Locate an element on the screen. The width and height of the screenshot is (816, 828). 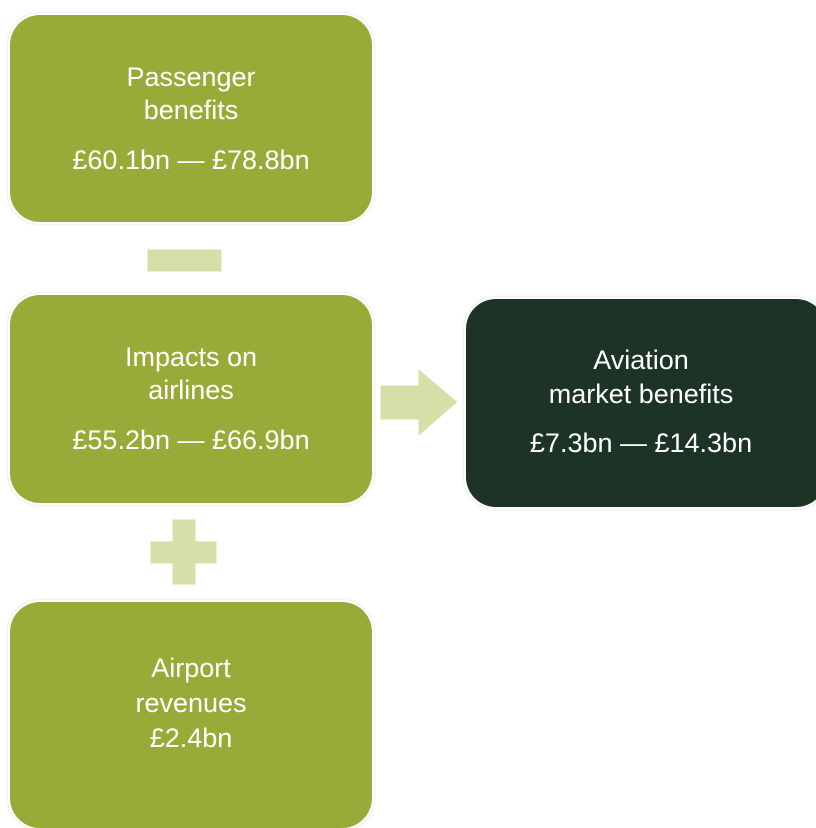
node-label: Impacts on is located at coordinates (191, 357).